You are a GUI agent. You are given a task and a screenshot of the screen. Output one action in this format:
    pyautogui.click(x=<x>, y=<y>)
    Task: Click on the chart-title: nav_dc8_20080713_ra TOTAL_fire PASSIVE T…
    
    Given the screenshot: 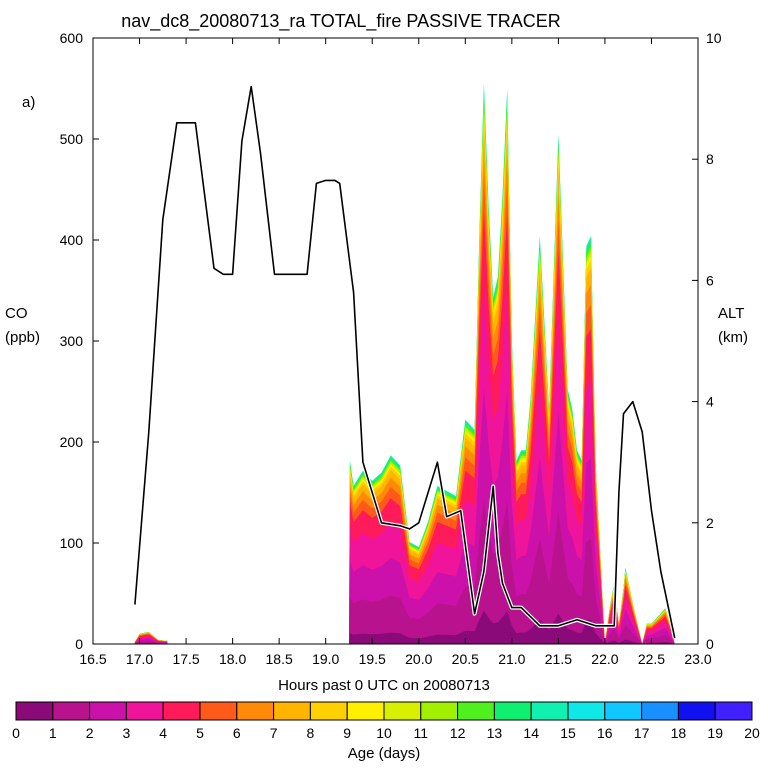 What is the action you would take?
    pyautogui.click(x=341, y=21)
    